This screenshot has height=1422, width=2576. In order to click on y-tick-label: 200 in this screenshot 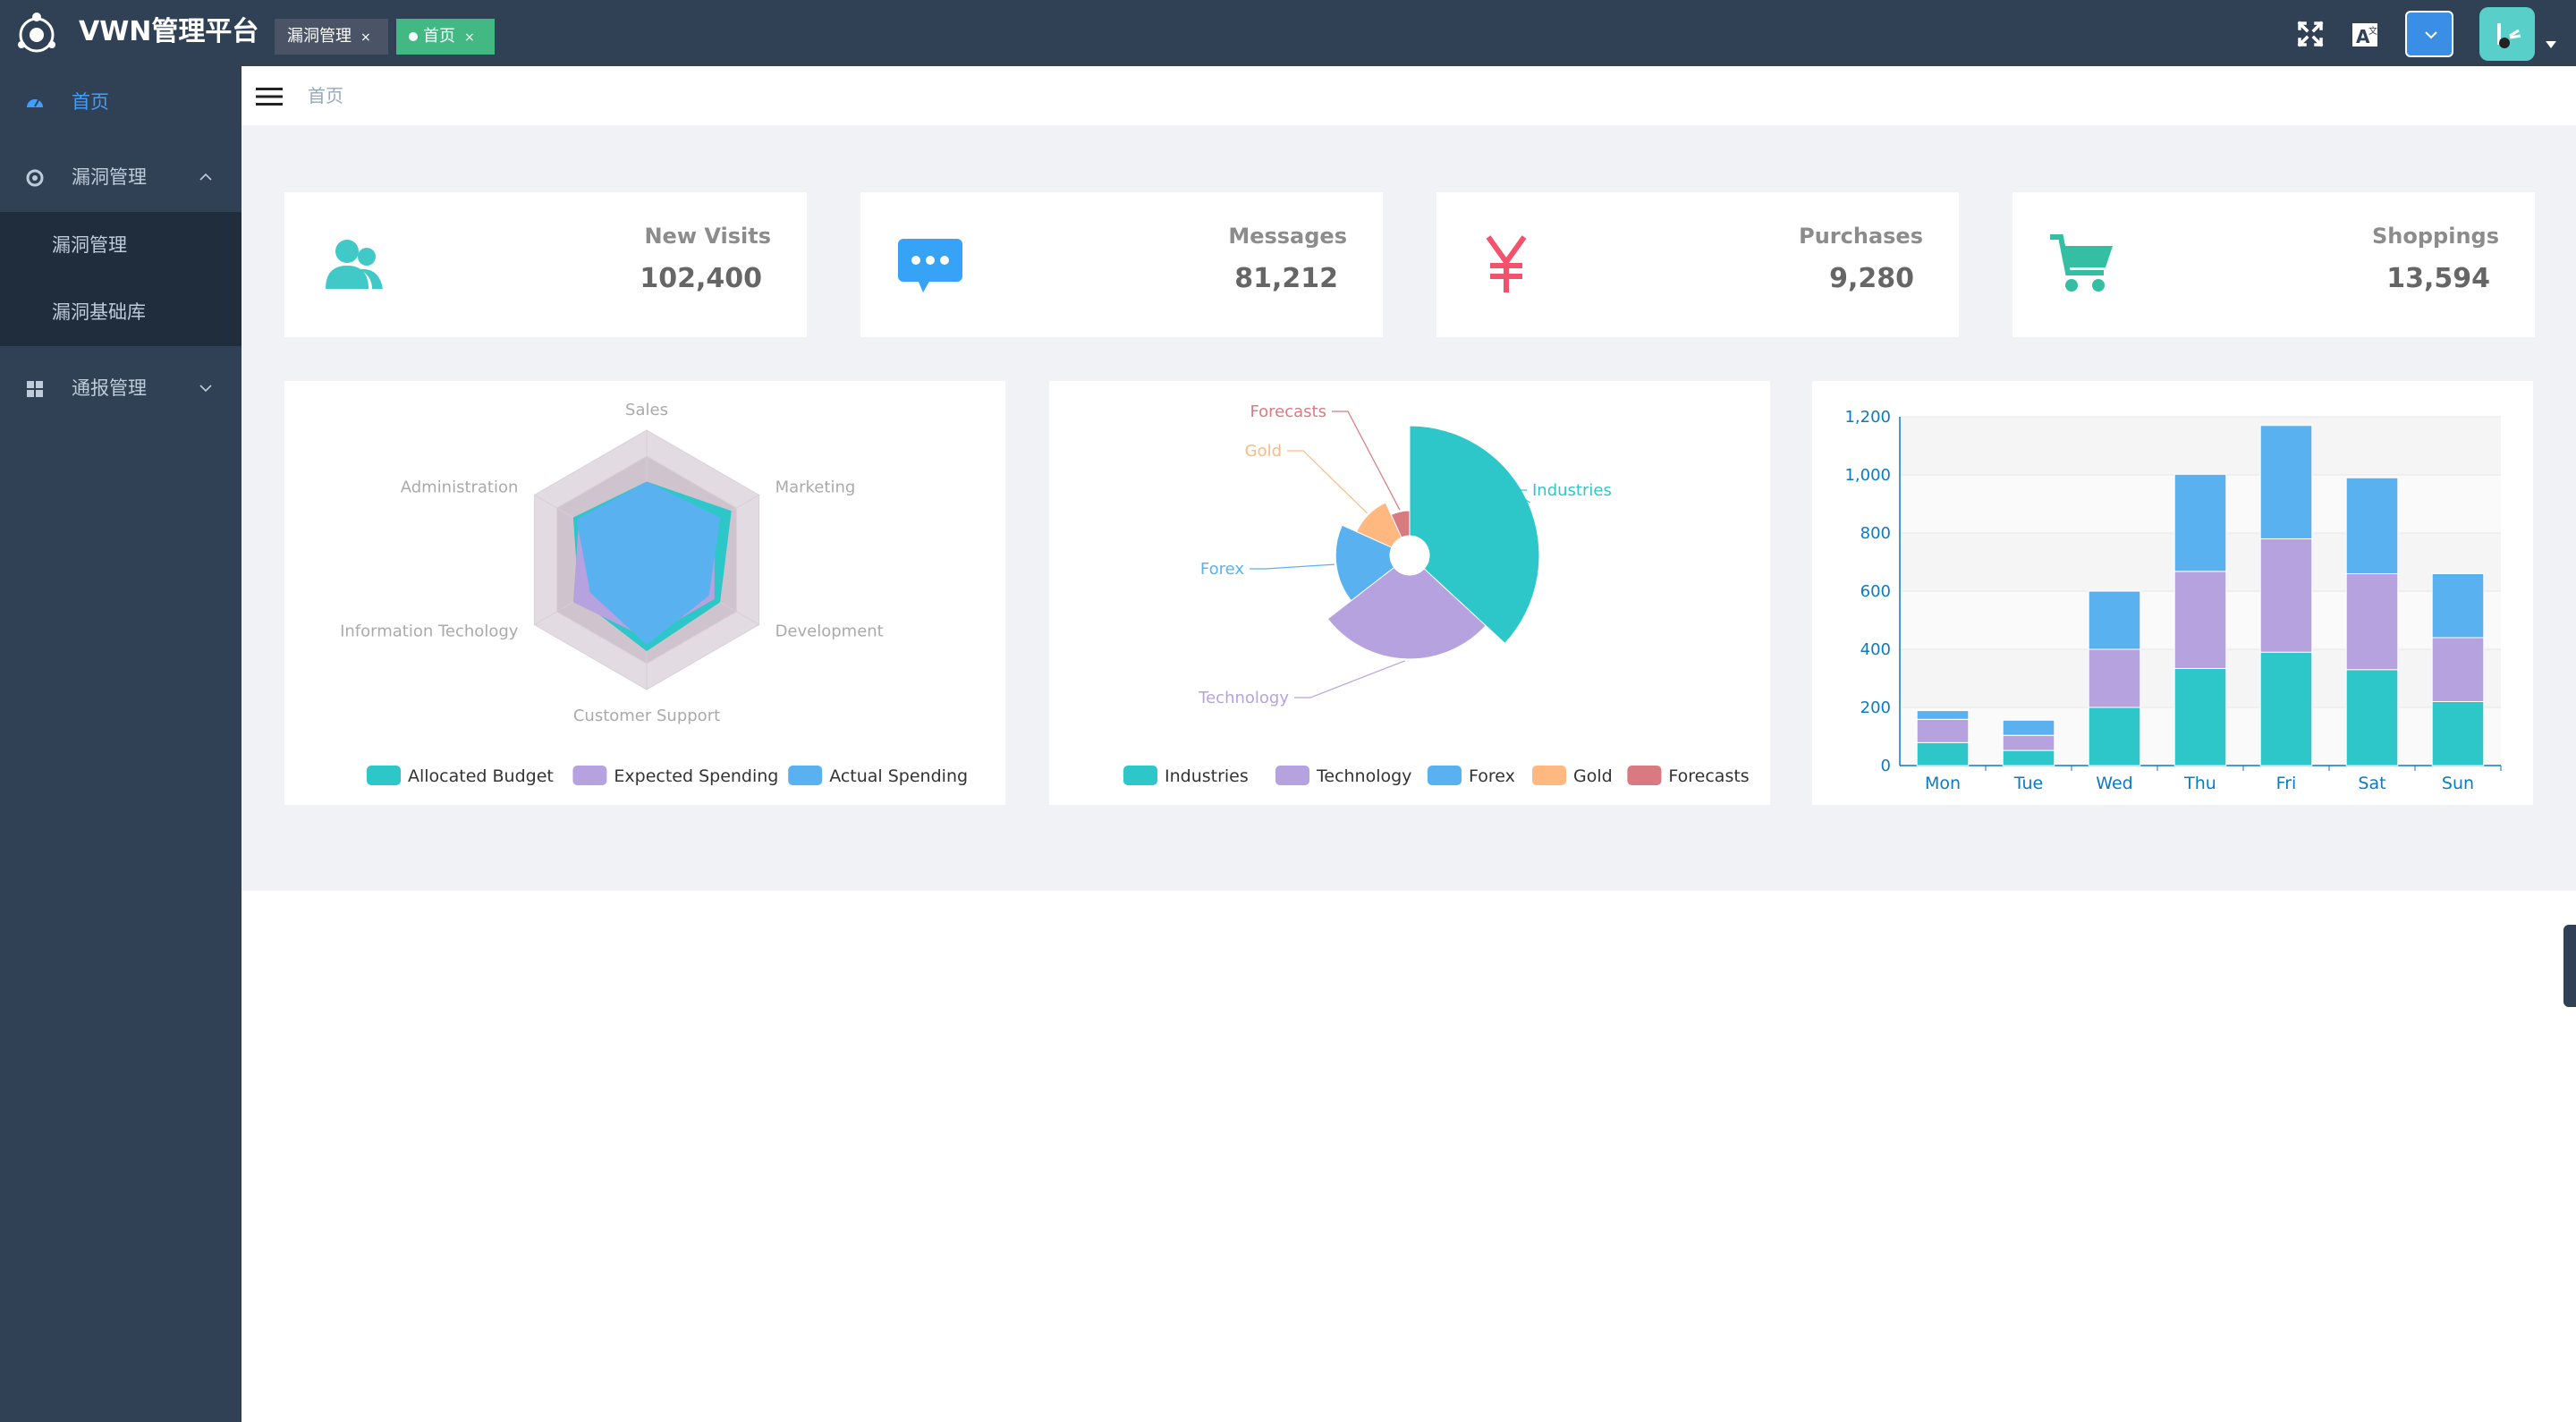, I will do `click(1875, 707)`.